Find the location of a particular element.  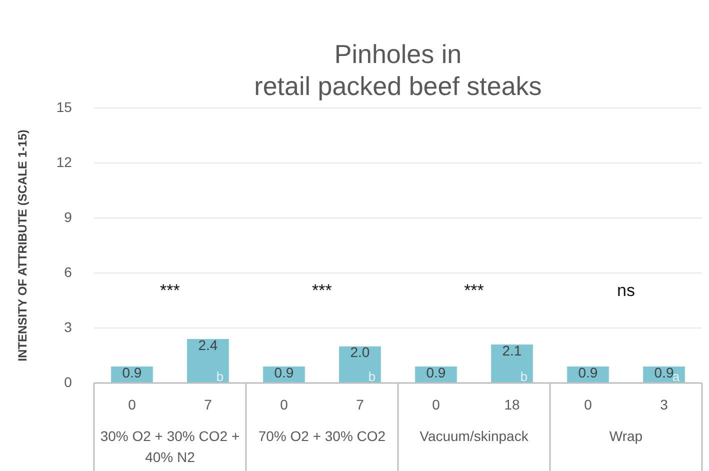

y-tick-label: 15 is located at coordinates (64, 106).